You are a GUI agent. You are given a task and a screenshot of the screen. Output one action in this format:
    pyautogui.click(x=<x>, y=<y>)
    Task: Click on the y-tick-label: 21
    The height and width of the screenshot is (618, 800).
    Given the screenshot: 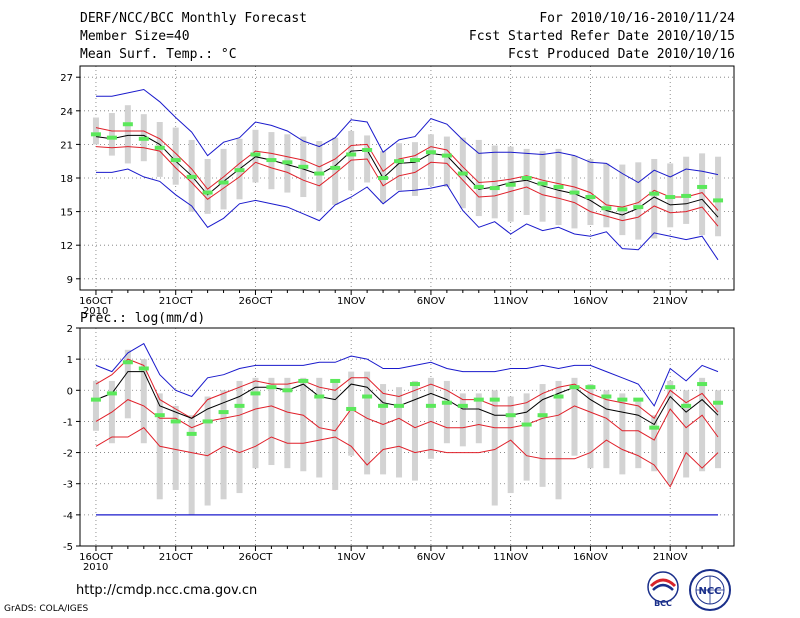 What is the action you would take?
    pyautogui.click(x=66, y=145)
    